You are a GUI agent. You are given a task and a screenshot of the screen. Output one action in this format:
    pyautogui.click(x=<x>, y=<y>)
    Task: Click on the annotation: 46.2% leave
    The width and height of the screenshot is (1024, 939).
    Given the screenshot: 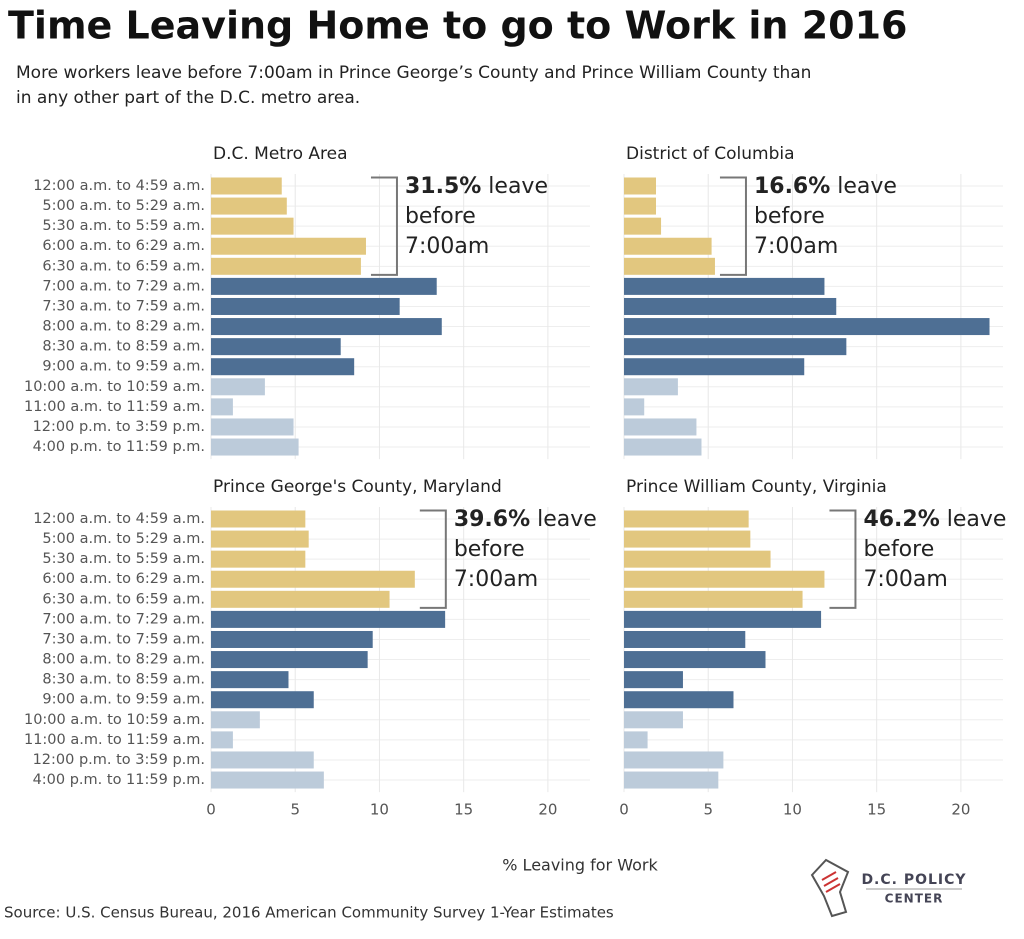 What is the action you would take?
    pyautogui.click(x=934, y=519)
    